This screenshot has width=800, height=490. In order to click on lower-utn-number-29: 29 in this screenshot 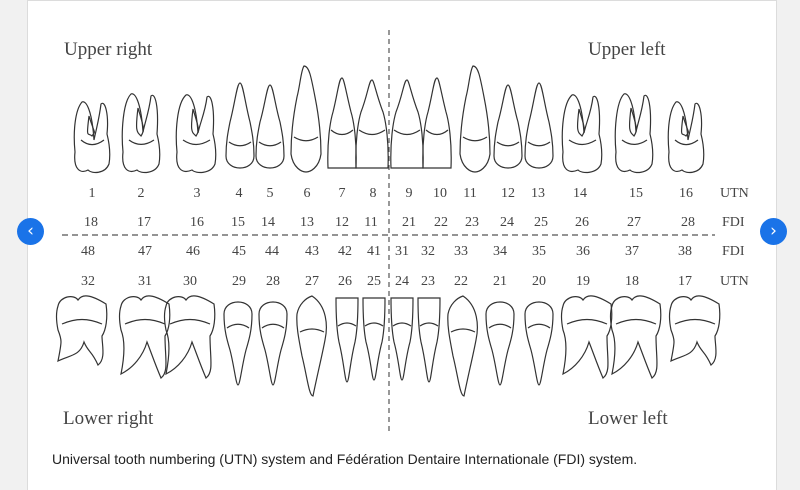, I will do `click(239, 281)`.